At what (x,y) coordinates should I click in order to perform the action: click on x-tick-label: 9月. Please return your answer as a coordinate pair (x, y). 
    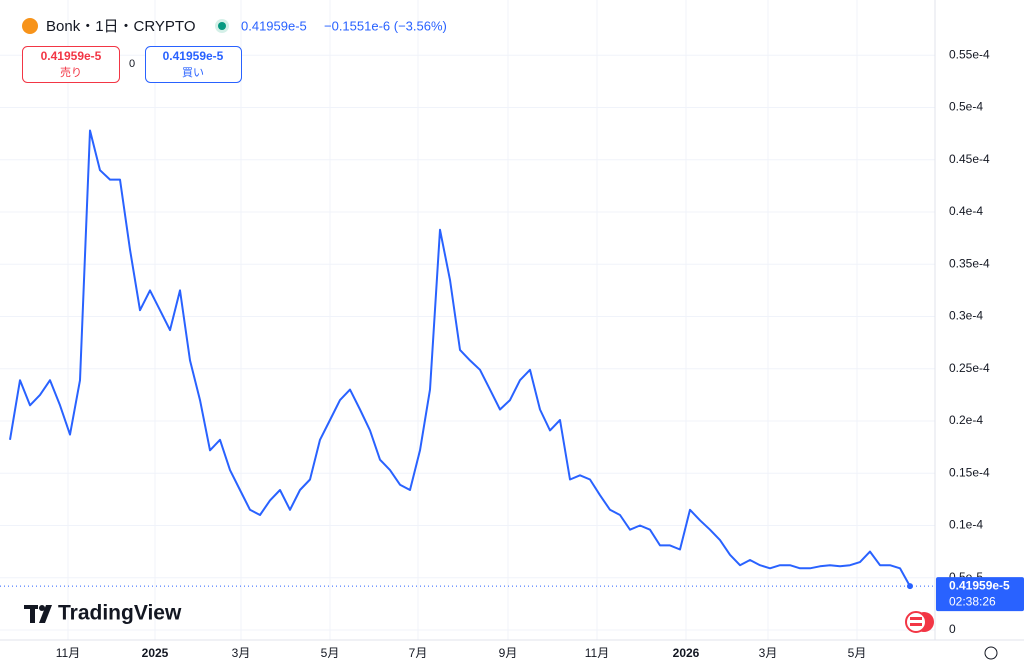
    Looking at the image, I should click on (508, 653).